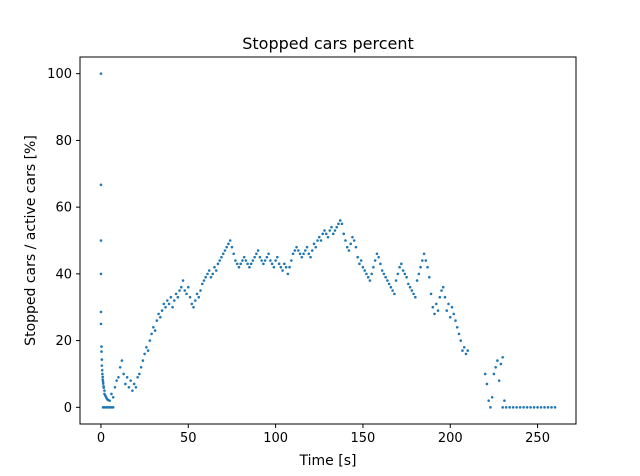 Image resolution: width=640 pixels, height=476 pixels. Describe the element at coordinates (31, 240) in the screenshot. I see `y-axis-label: Stopped cars / active cars [%]` at that location.